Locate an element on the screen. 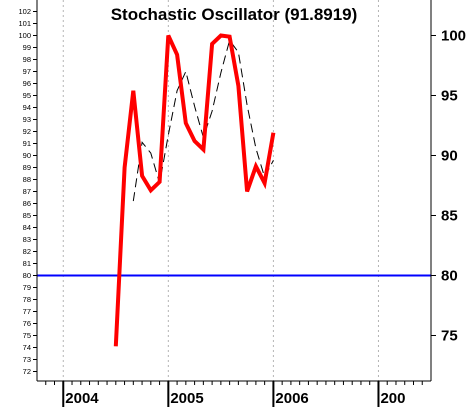 This screenshot has height=412, width=470. y-left-tick-label: 73 is located at coordinates (27, 359).